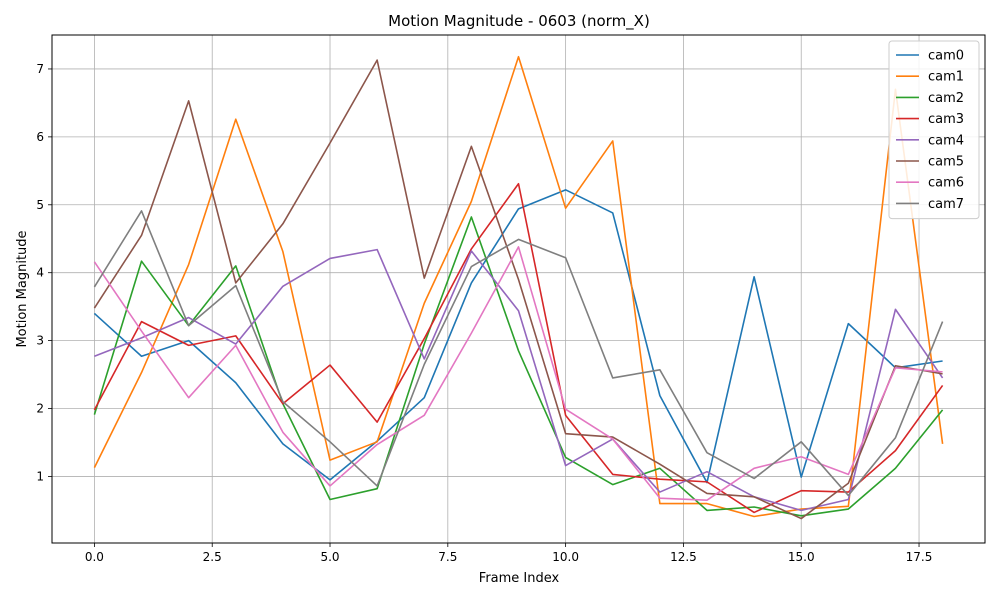 The width and height of the screenshot is (1000, 600). Describe the element at coordinates (40, 476) in the screenshot. I see `y-tick-label: 1` at that location.